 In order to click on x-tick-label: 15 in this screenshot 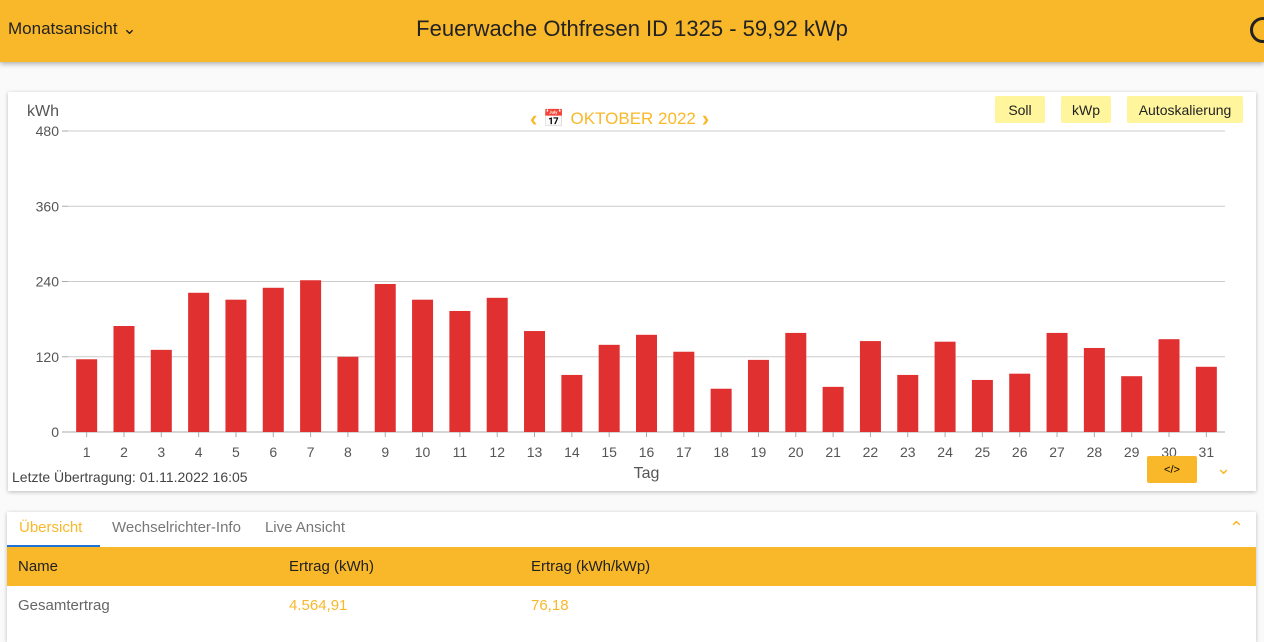, I will do `click(609, 452)`.